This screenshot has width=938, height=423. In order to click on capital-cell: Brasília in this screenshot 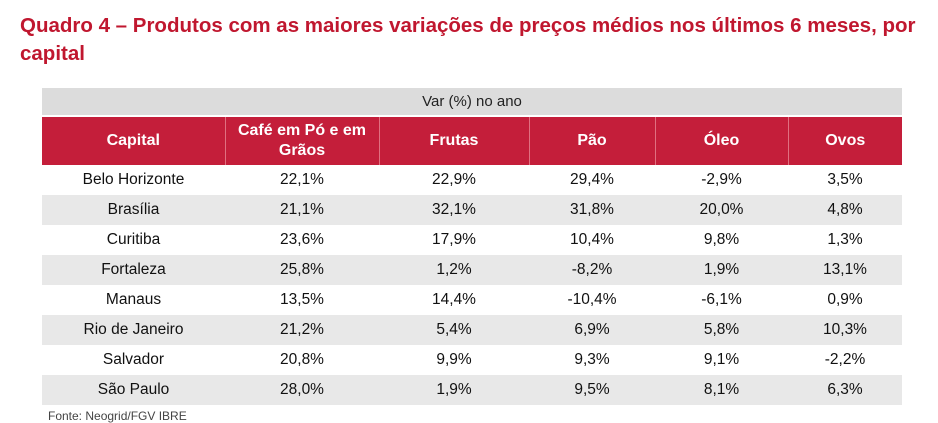, I will do `click(133, 210)`.